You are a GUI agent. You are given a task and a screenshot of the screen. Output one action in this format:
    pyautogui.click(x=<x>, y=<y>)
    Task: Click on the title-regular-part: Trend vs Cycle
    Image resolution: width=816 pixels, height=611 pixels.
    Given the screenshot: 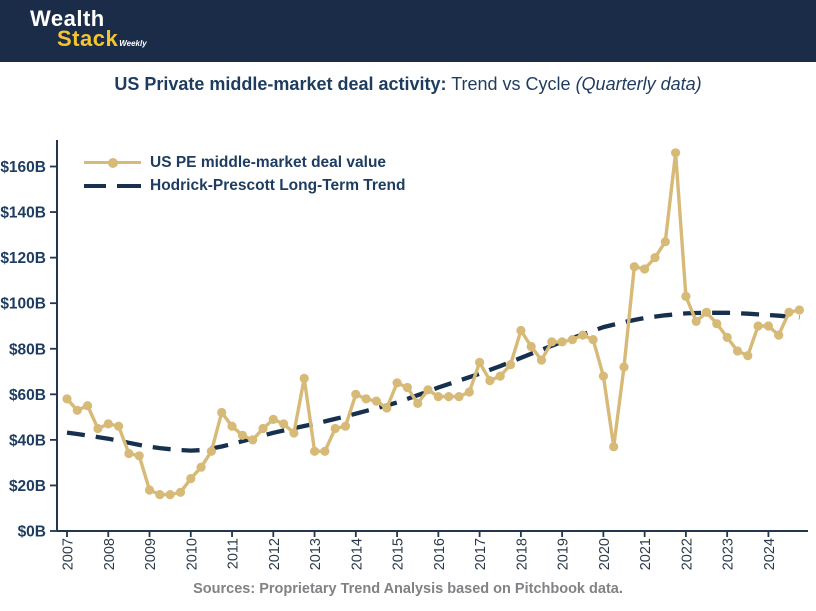 What is the action you would take?
    pyautogui.click(x=511, y=84)
    